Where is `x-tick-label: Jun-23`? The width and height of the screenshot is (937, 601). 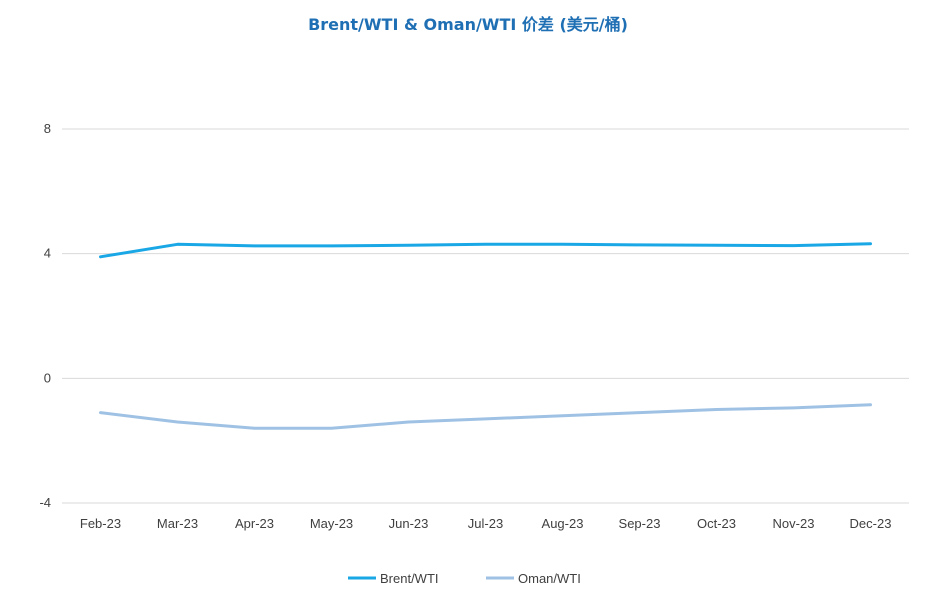
x-tick-label: Jun-23 is located at coordinates (409, 523).